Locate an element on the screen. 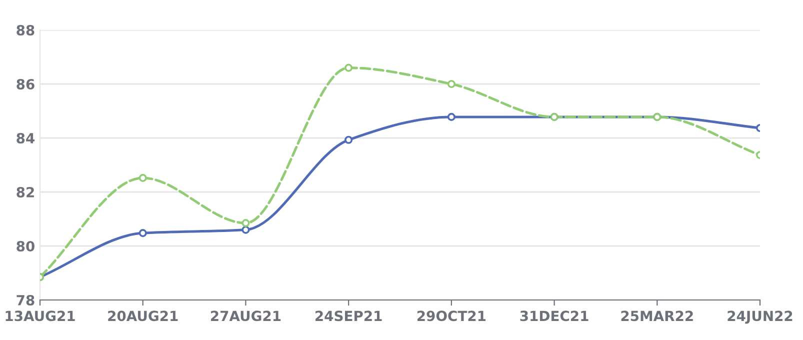 The image size is (803, 340). y-tick-label: 78 is located at coordinates (25, 300).